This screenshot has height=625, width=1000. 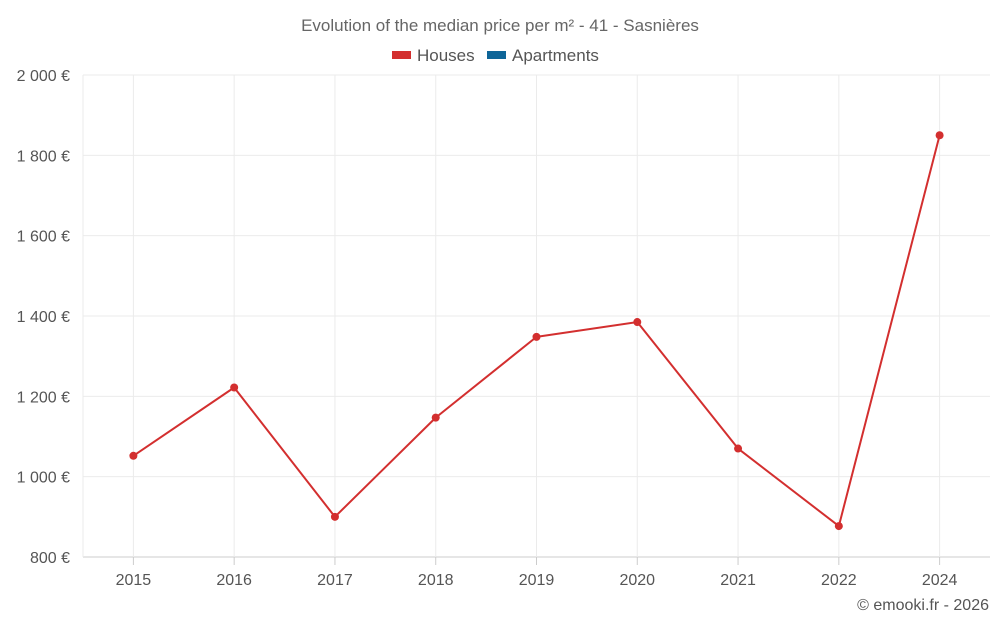 What do you see at coordinates (435, 417) in the screenshot?
I see `data-point-2018` at bounding box center [435, 417].